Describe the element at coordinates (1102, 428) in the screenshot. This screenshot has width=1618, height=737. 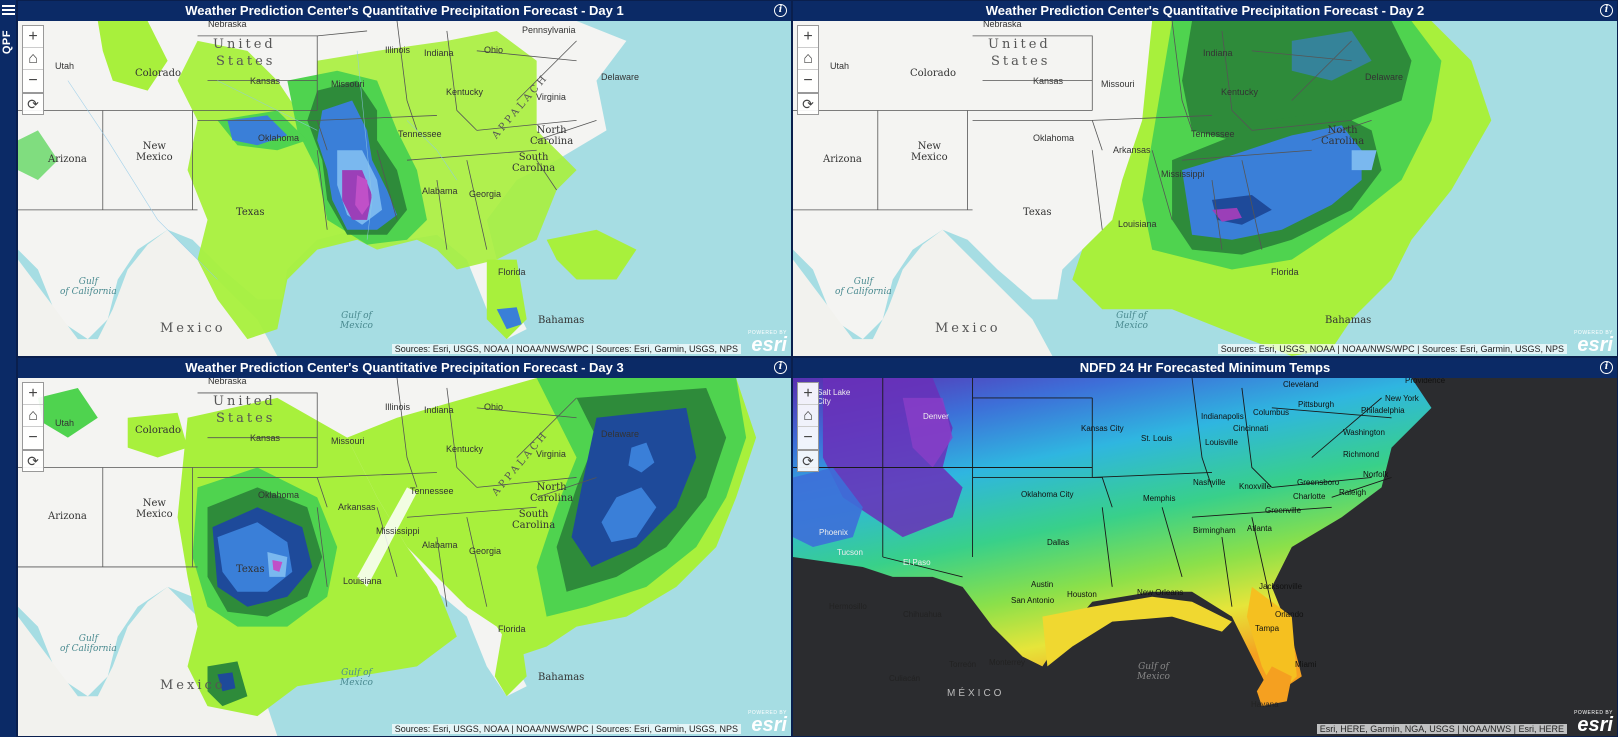
I see `map-label-kansas-city: Kansas City` at that location.